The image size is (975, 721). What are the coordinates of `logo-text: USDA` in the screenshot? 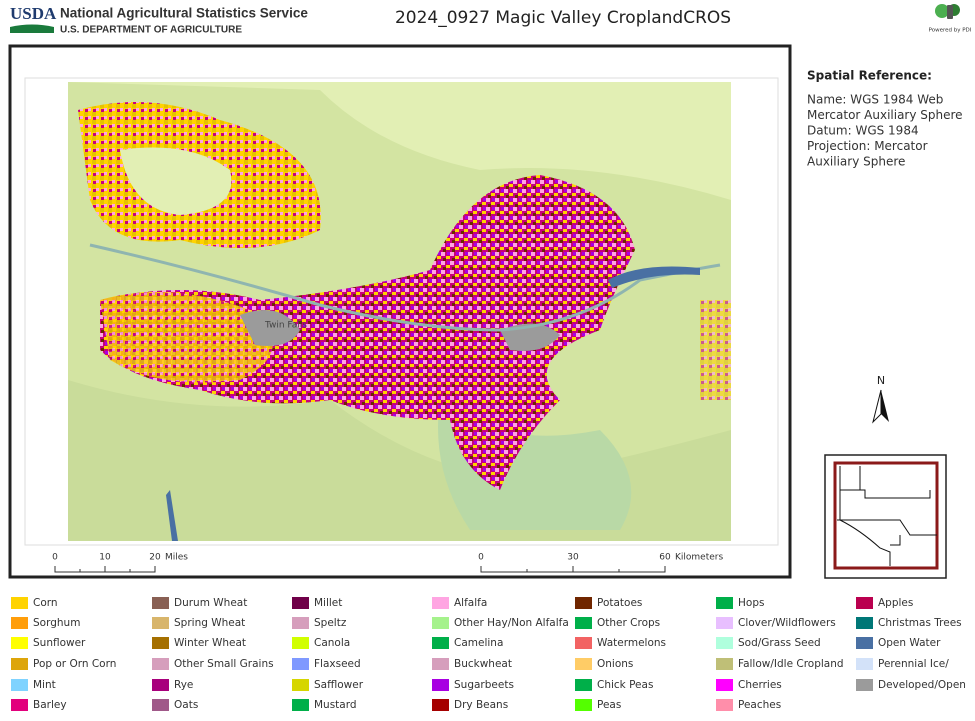 It's located at (33, 13).